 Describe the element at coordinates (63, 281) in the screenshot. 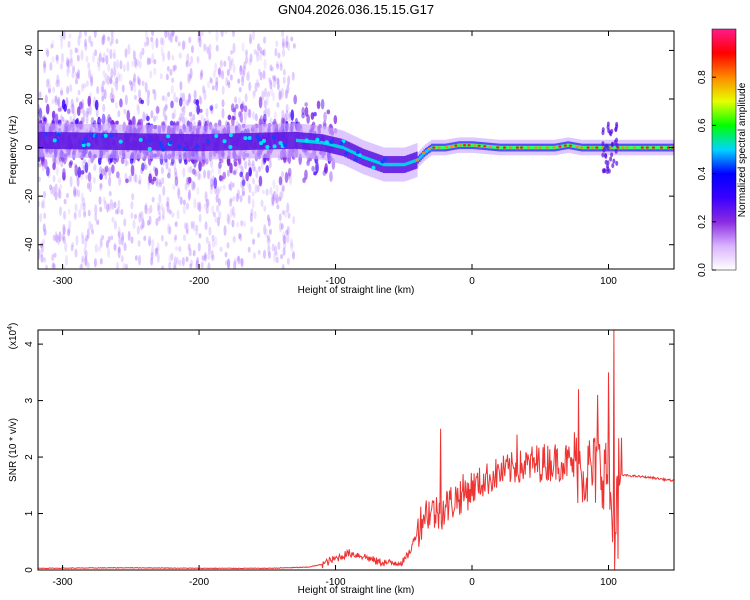

I see `spectrogram-x-tick-label: -300` at that location.